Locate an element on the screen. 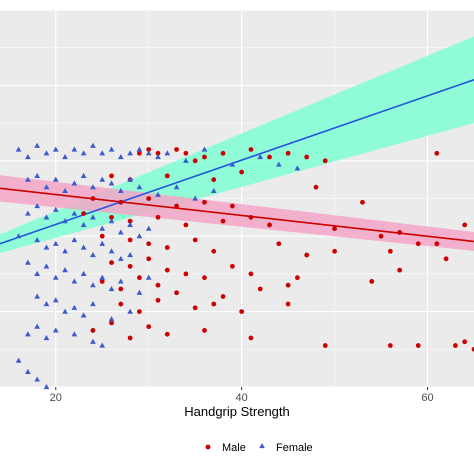  legend-male-label: Male is located at coordinates (234, 448).